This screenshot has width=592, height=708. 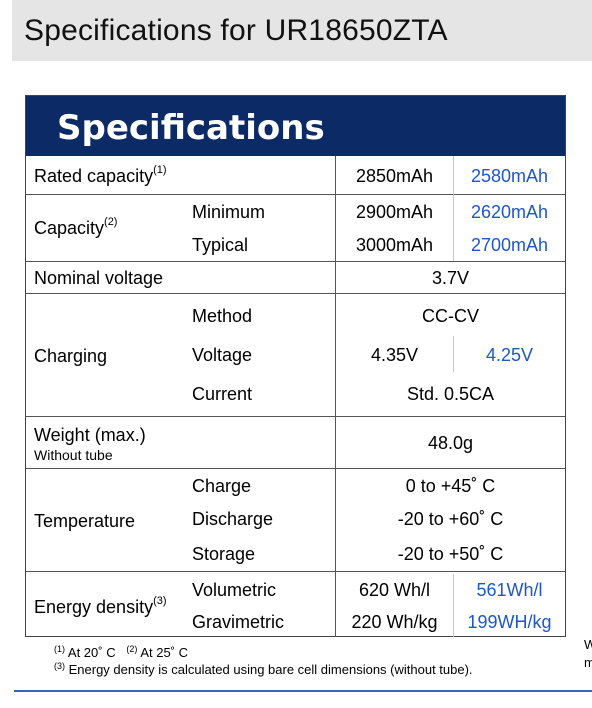 What do you see at coordinates (394, 590) in the screenshot?
I see `energy-volumetric-value: 620 Wh/l` at bounding box center [394, 590].